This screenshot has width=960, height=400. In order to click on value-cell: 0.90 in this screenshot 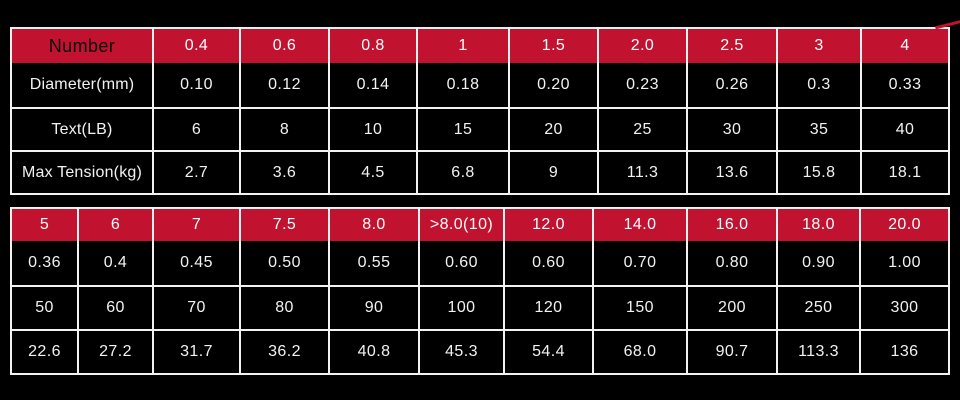, I will do `click(819, 263)`.